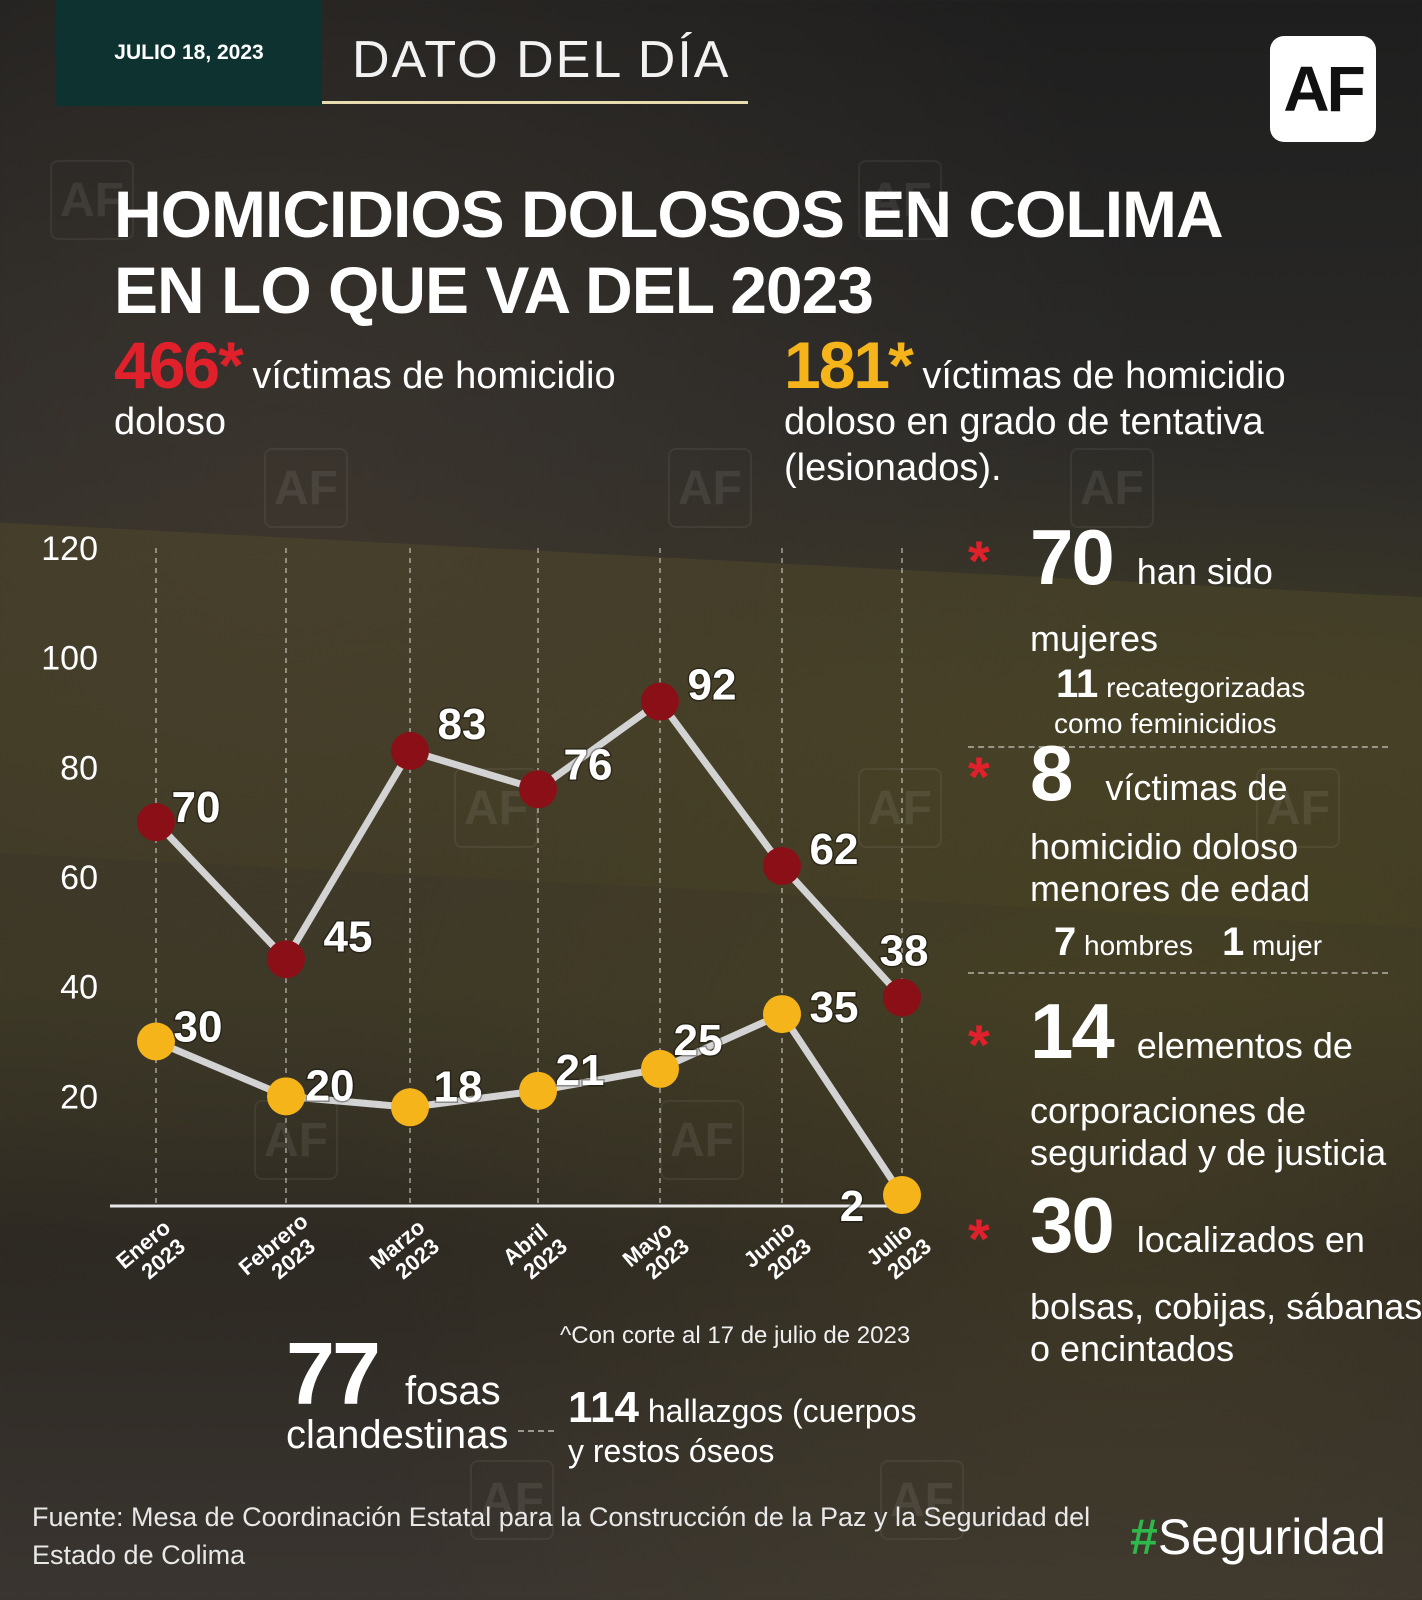  I want to click on girls-line: 1 mujer, so click(1272, 942).